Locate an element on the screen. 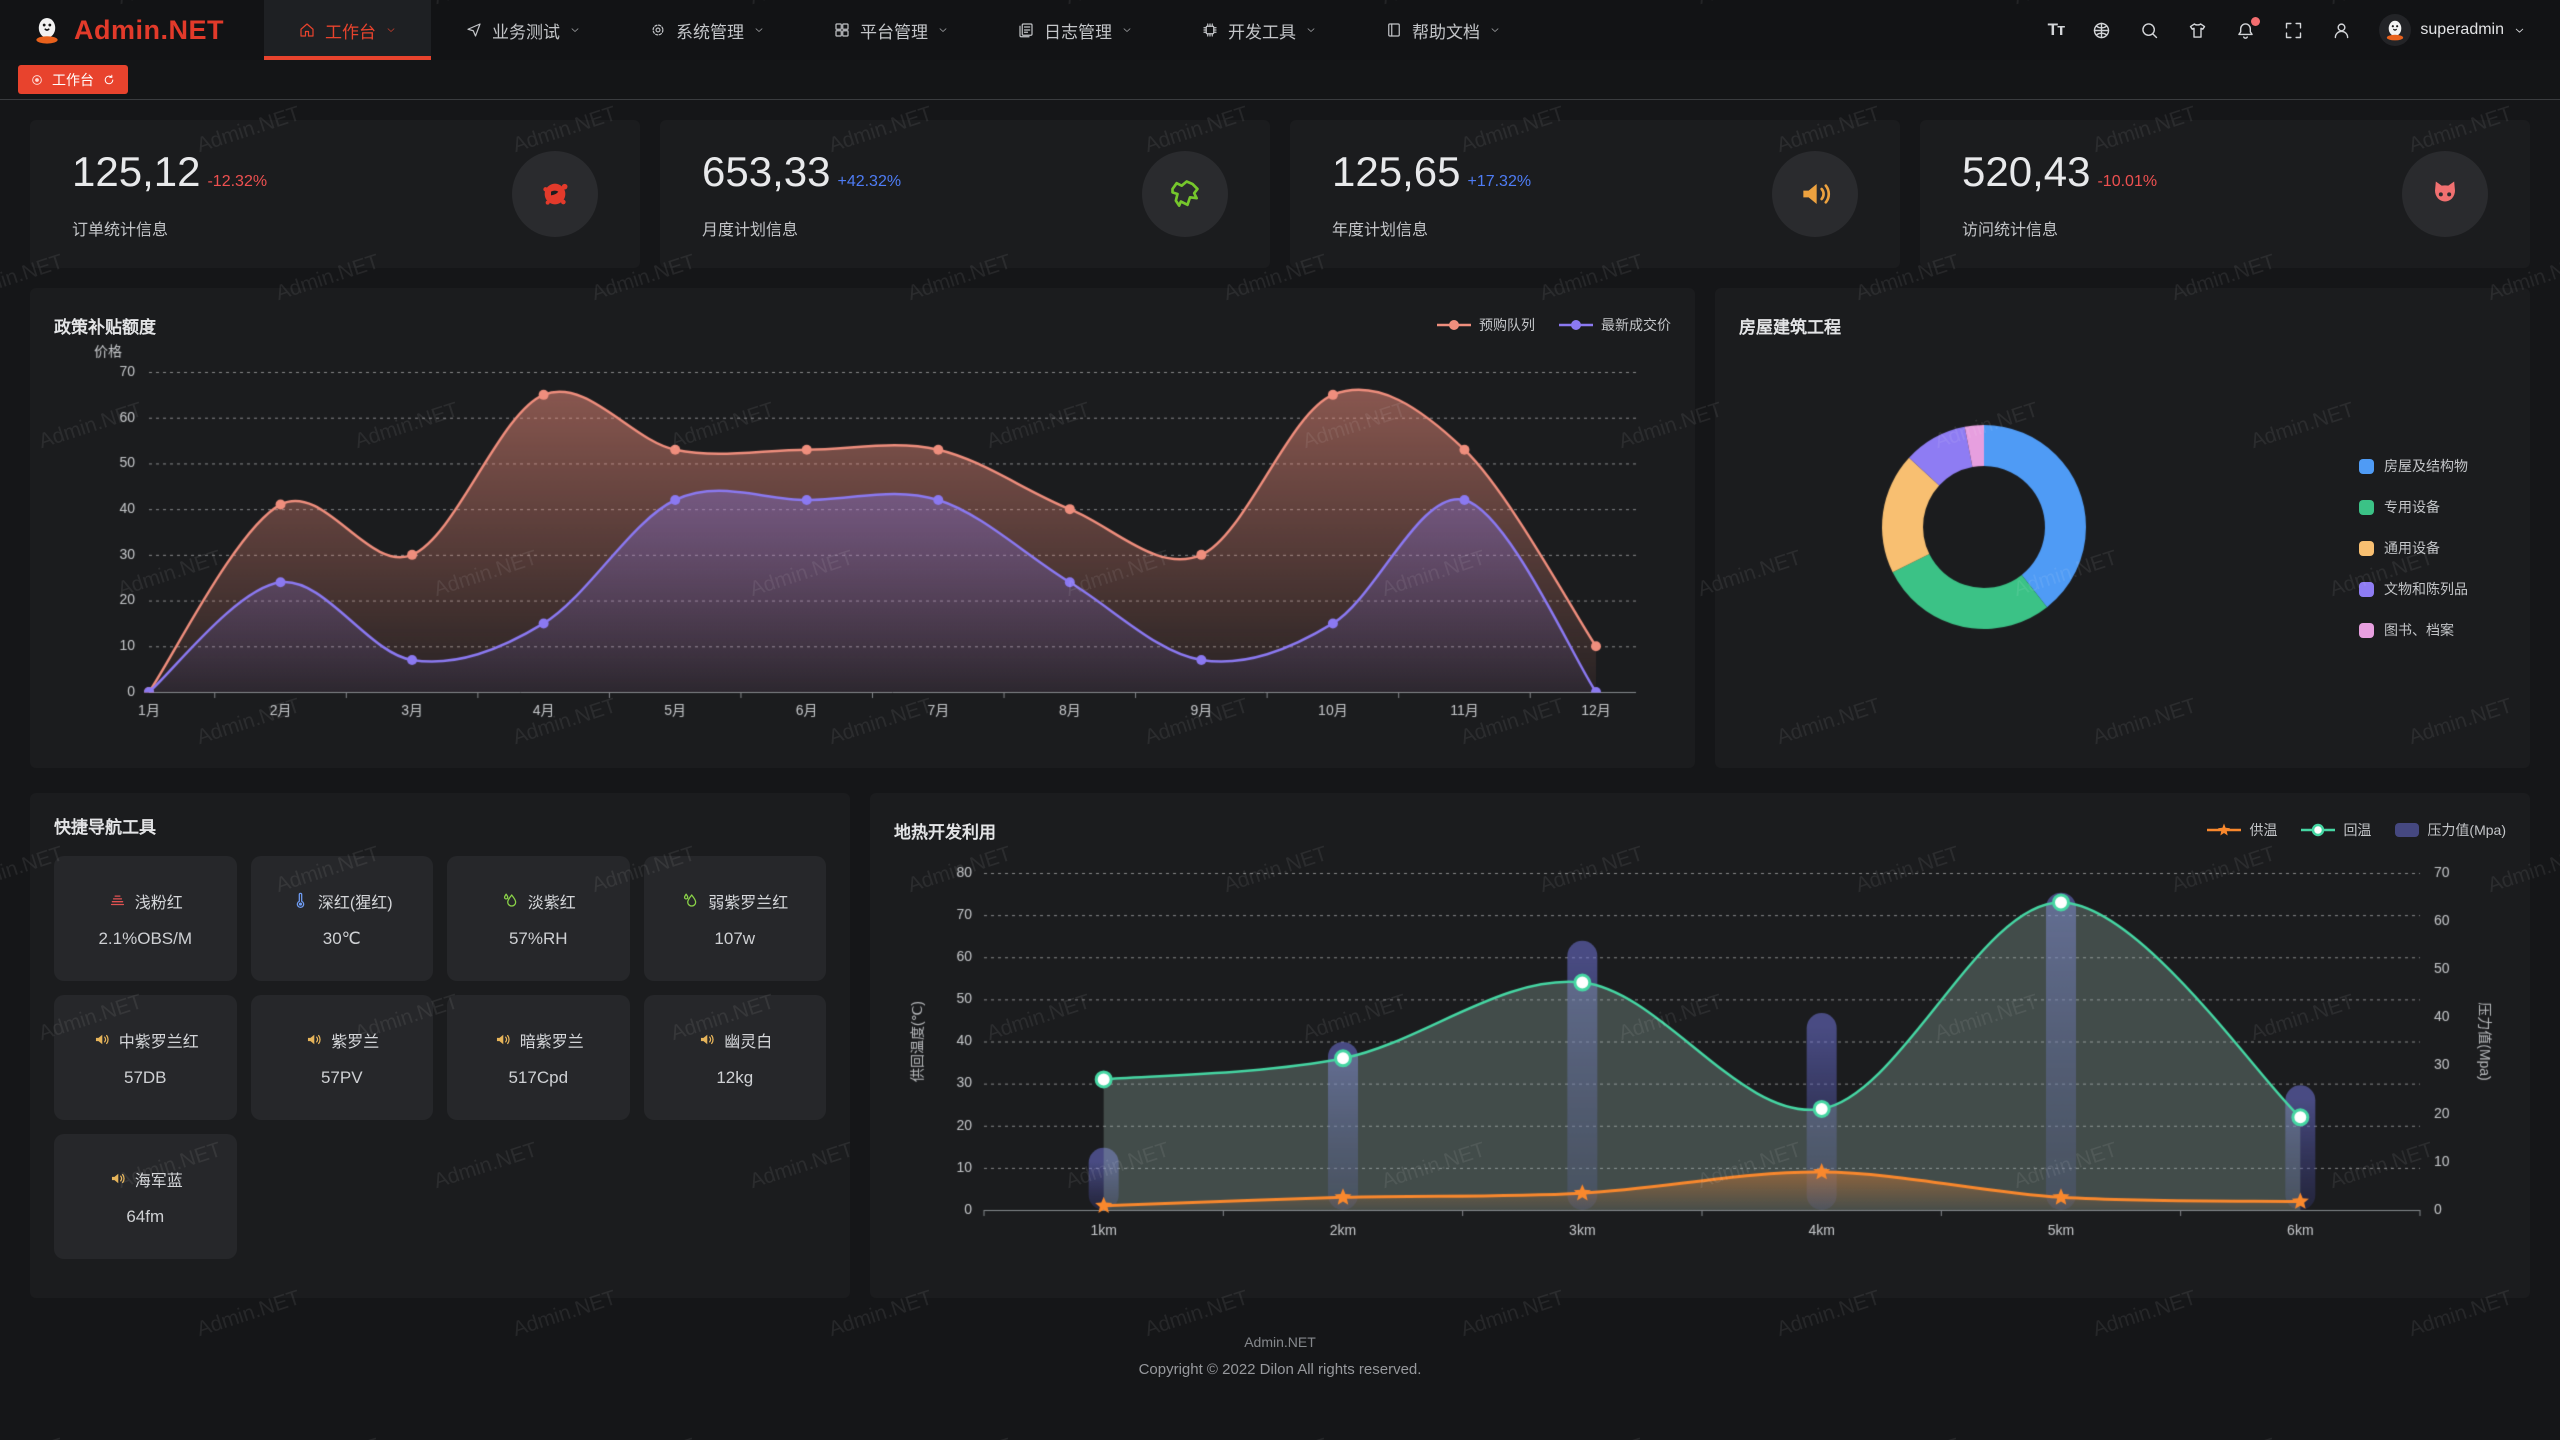 The width and height of the screenshot is (2560, 1440). stat-label: 访问统计信息 is located at coordinates (2010, 230).